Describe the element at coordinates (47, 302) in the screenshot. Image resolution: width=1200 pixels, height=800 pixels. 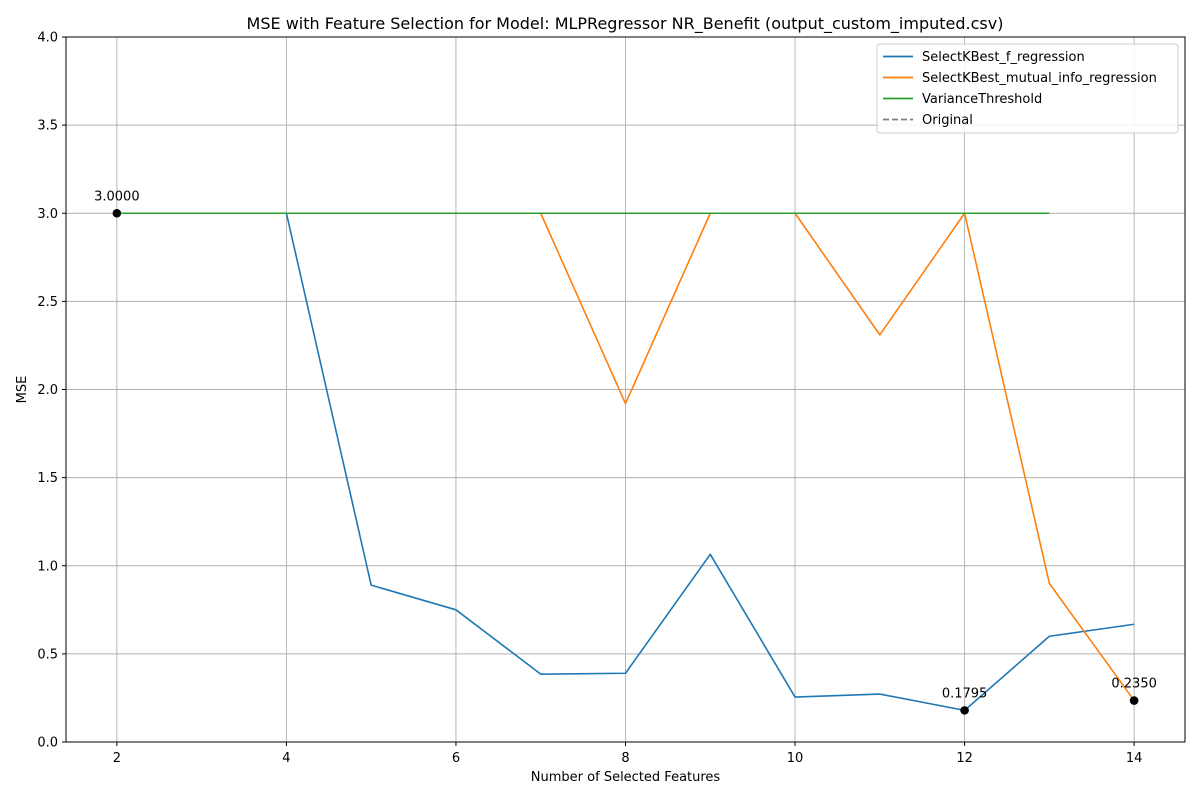
I see `y-tick-label: 2.5` at that location.